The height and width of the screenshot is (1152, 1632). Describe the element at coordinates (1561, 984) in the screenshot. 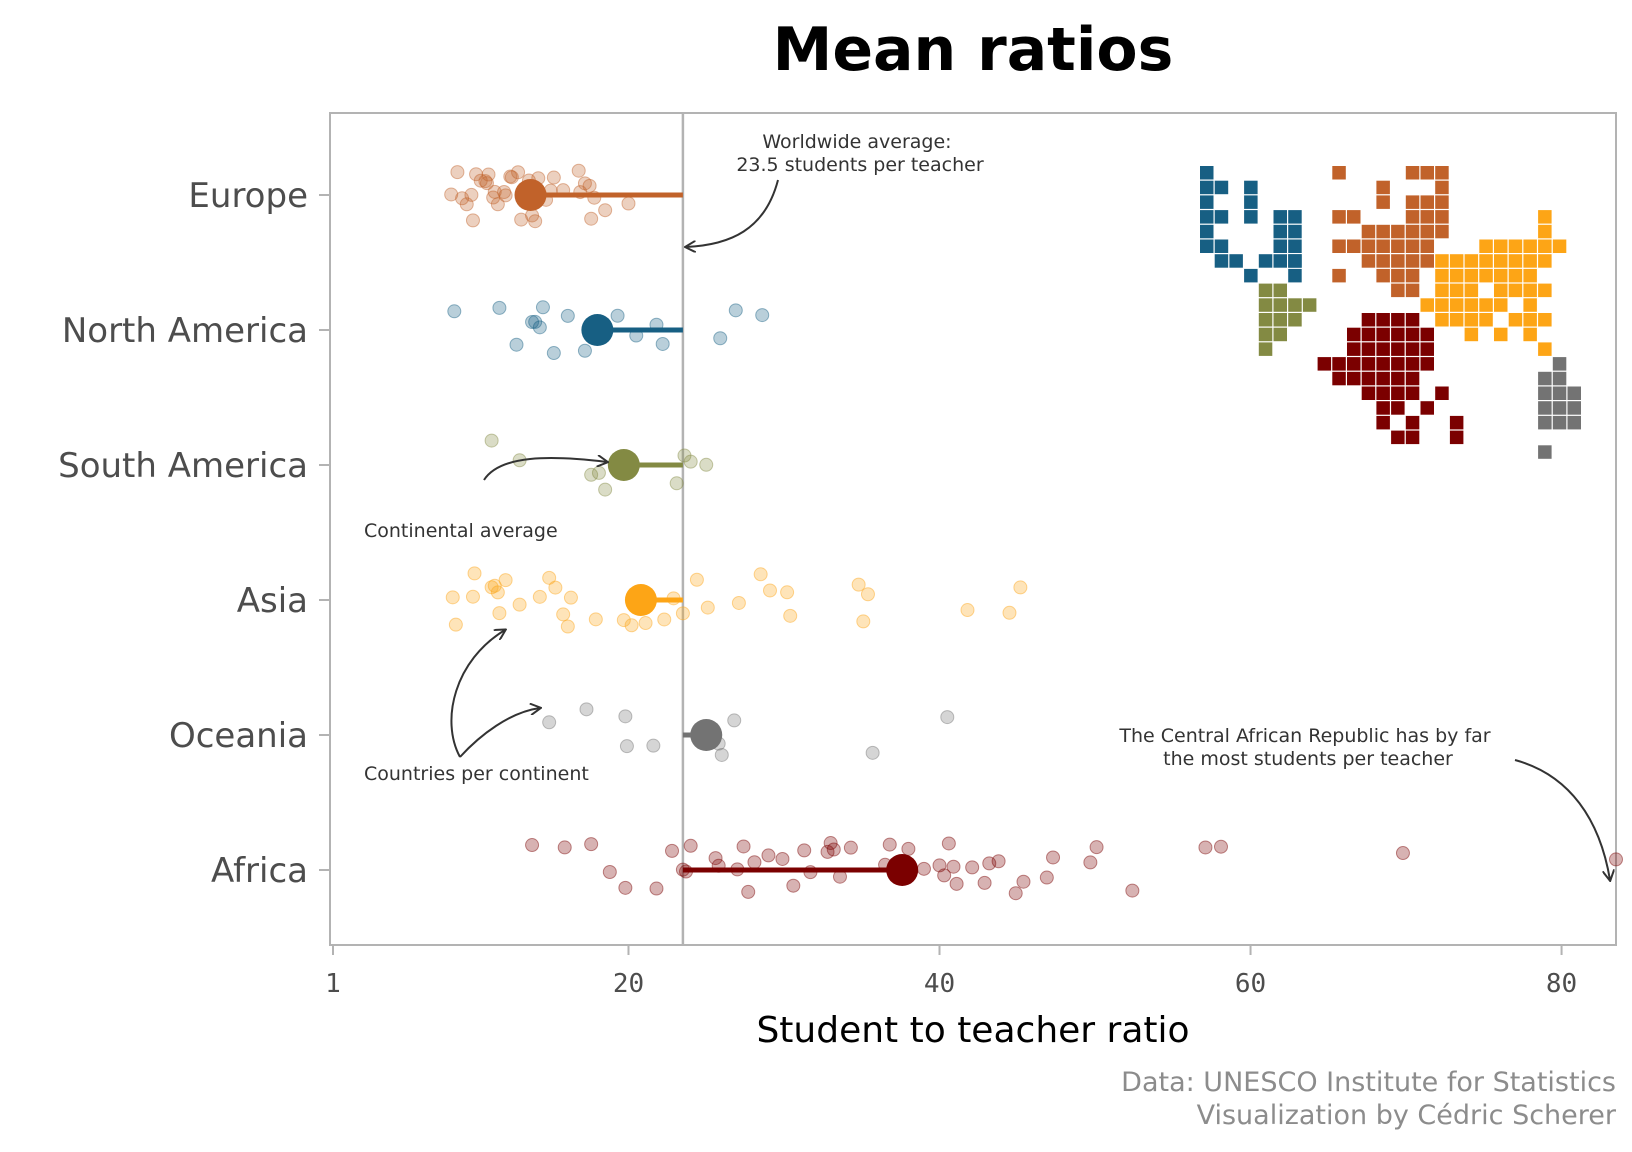

I see `x-tick-label: 80` at that location.